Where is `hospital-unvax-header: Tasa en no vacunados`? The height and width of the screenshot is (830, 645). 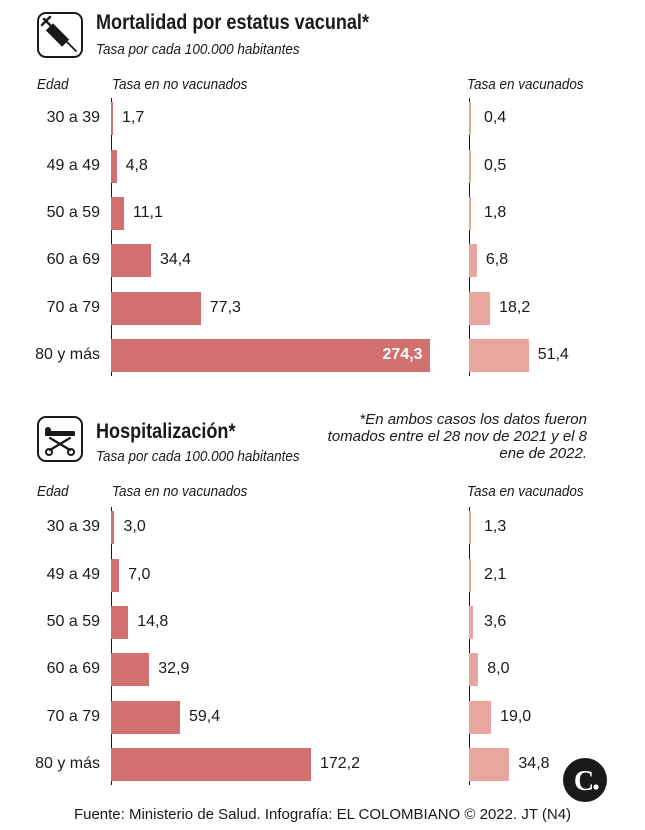 hospital-unvax-header: Tasa en no vacunados is located at coordinates (180, 491).